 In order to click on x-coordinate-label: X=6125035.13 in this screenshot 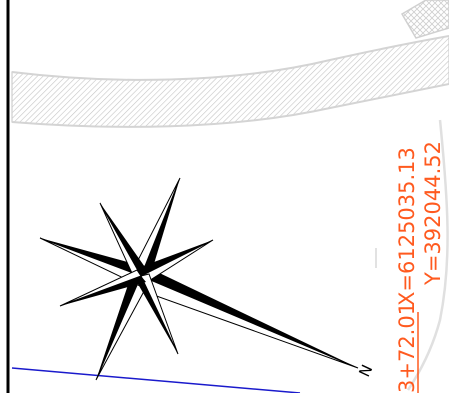, I will do `click(407, 226)`.